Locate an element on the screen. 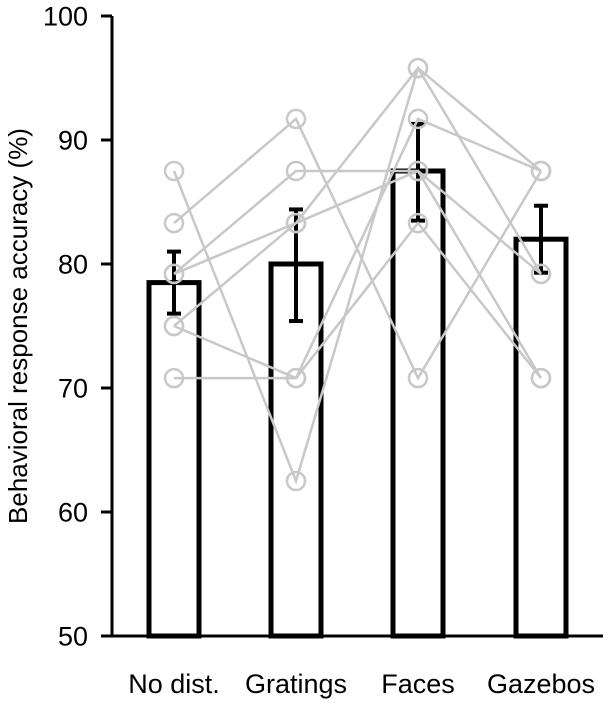 The width and height of the screenshot is (612, 708). x-tick-label: No dist. is located at coordinates (174, 684).